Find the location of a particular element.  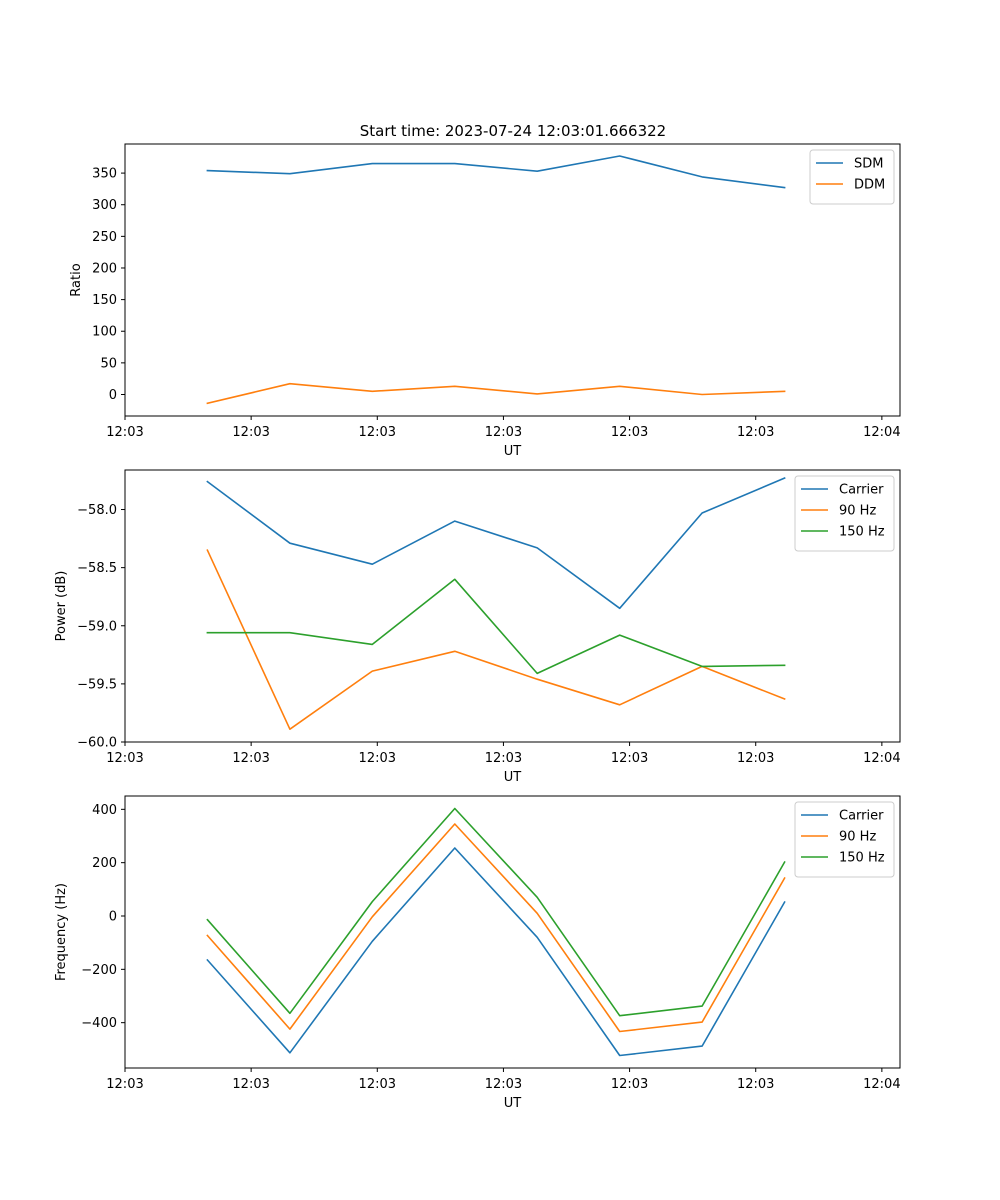

series-line-sdm is located at coordinates (496, 172).